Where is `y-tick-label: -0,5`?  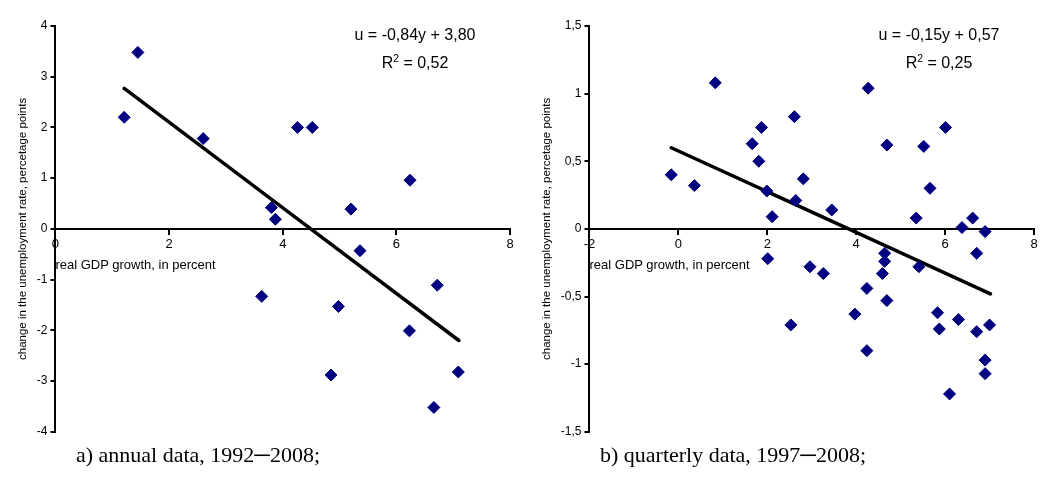
y-tick-label: -0,5 is located at coordinates (571, 295).